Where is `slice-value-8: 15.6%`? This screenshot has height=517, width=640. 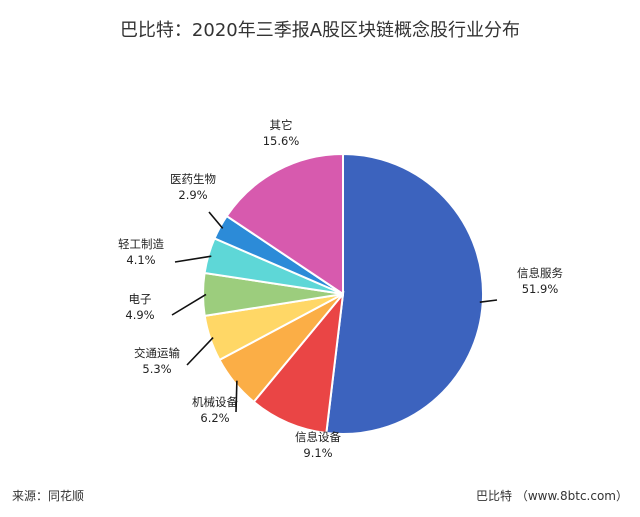
slice-value-8: 15.6% is located at coordinates (281, 141).